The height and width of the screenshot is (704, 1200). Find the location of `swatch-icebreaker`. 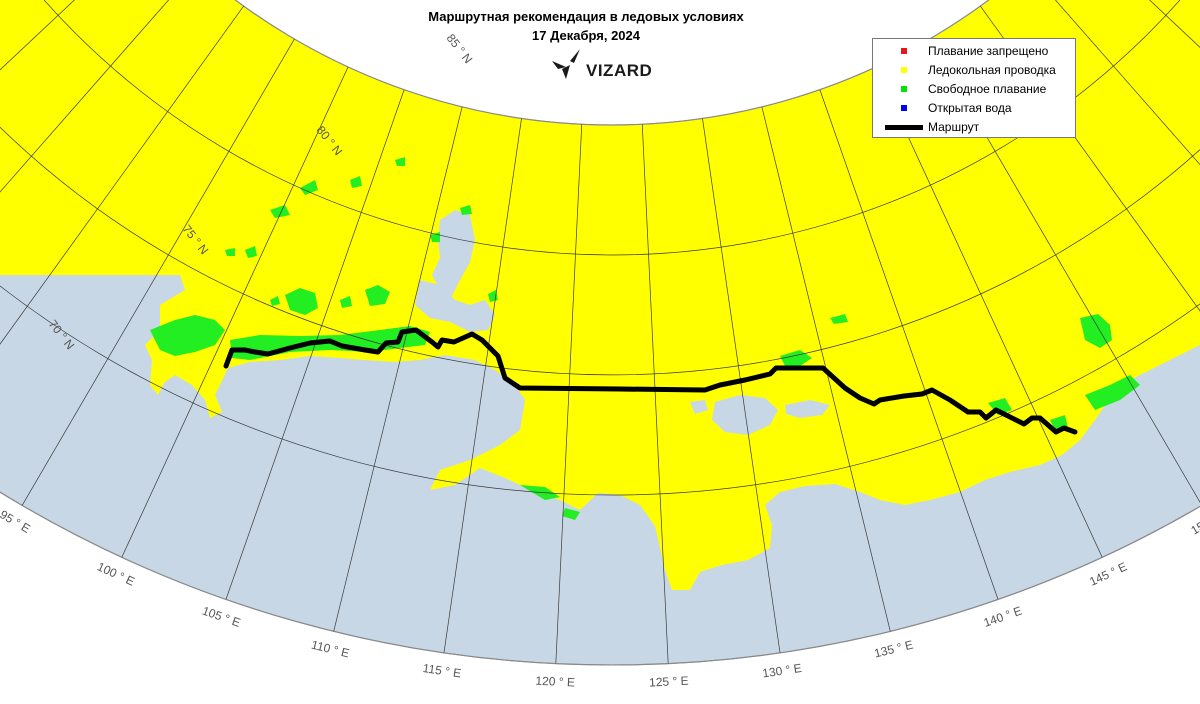

swatch-icebreaker is located at coordinates (904, 70).